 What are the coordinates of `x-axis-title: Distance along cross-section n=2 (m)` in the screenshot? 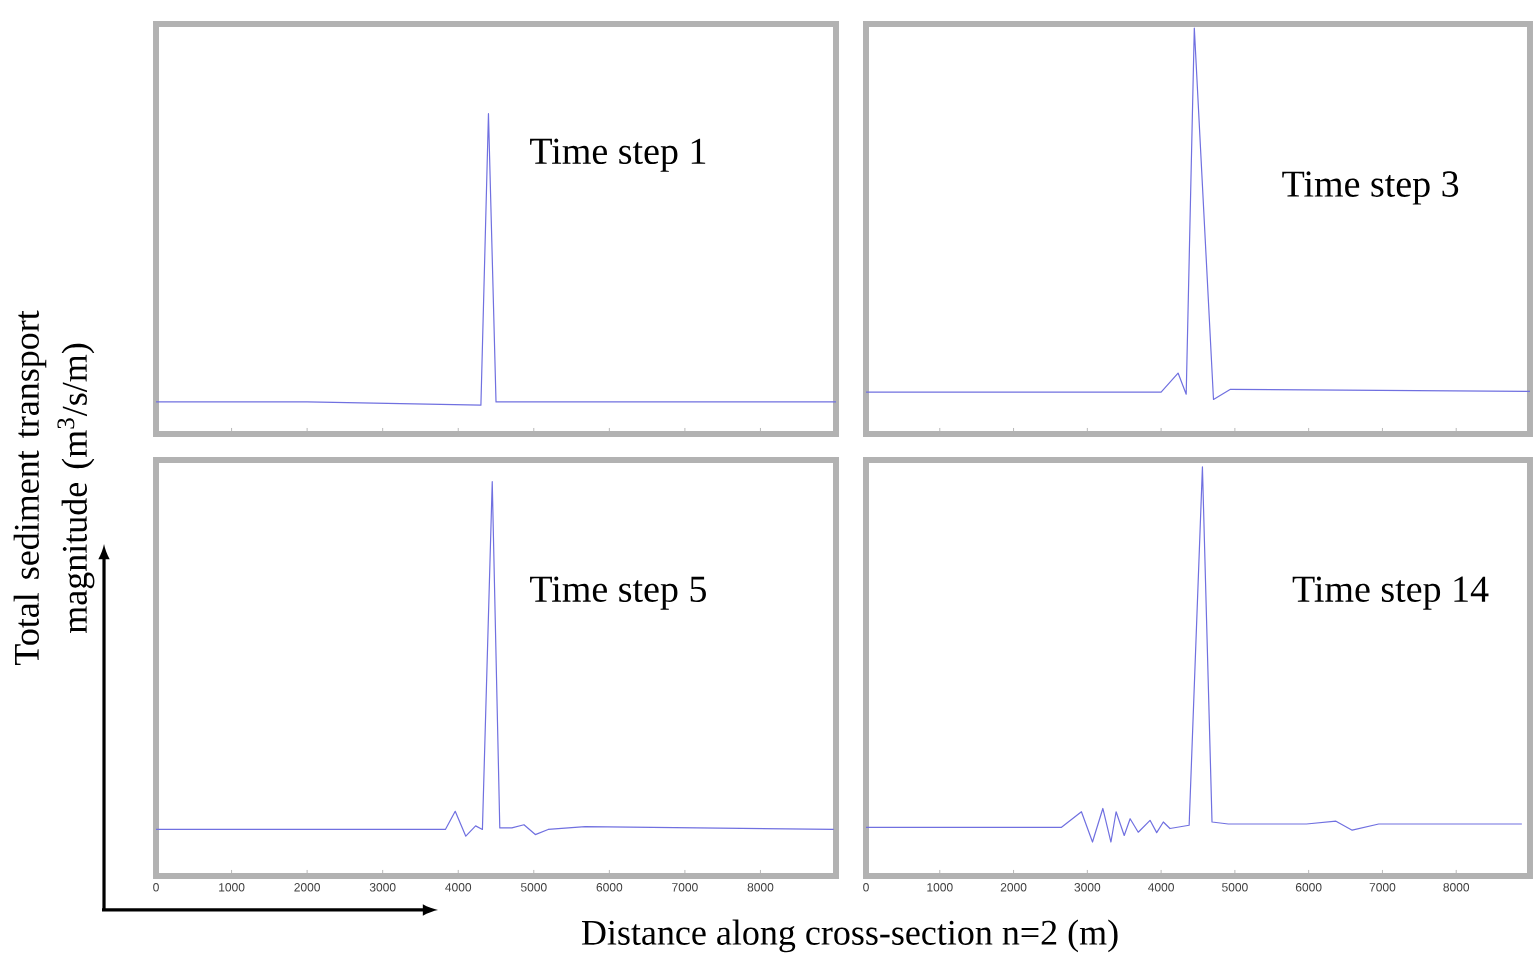 It's located at (849, 936).